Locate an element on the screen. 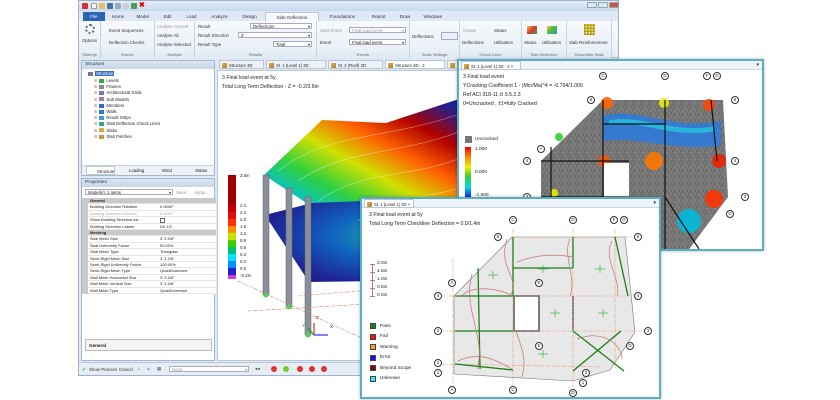  deflection-checks-button: Deflection Checks is located at coordinates (127, 42).